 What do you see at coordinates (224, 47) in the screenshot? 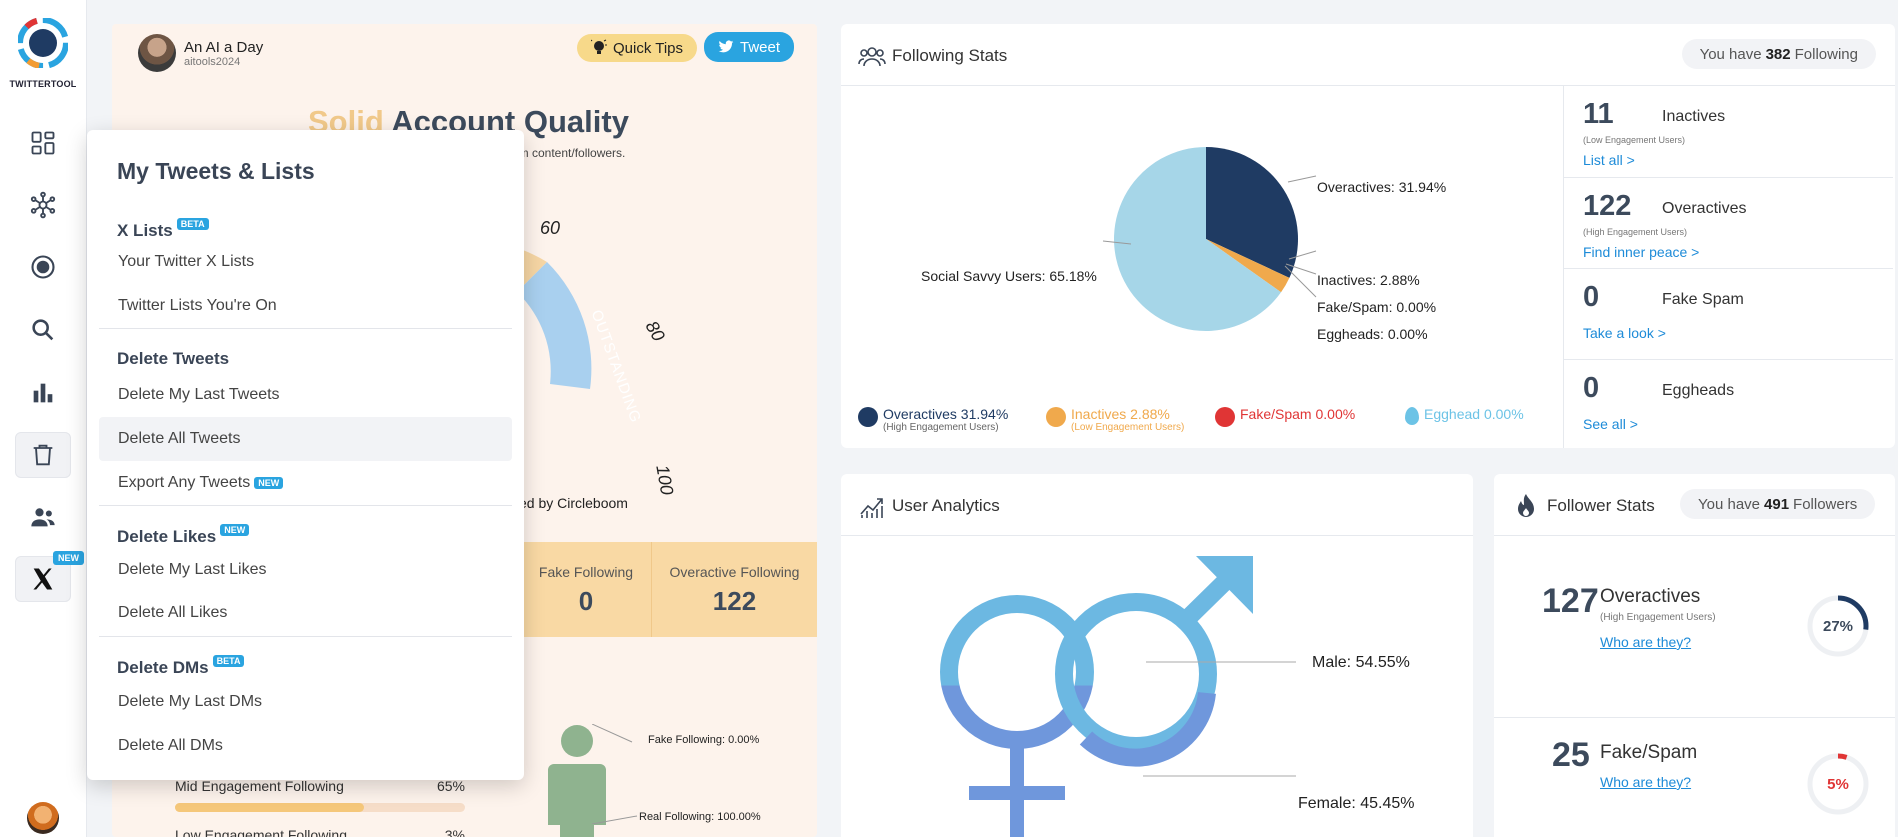
I see `account-name: An AI a Day` at bounding box center [224, 47].